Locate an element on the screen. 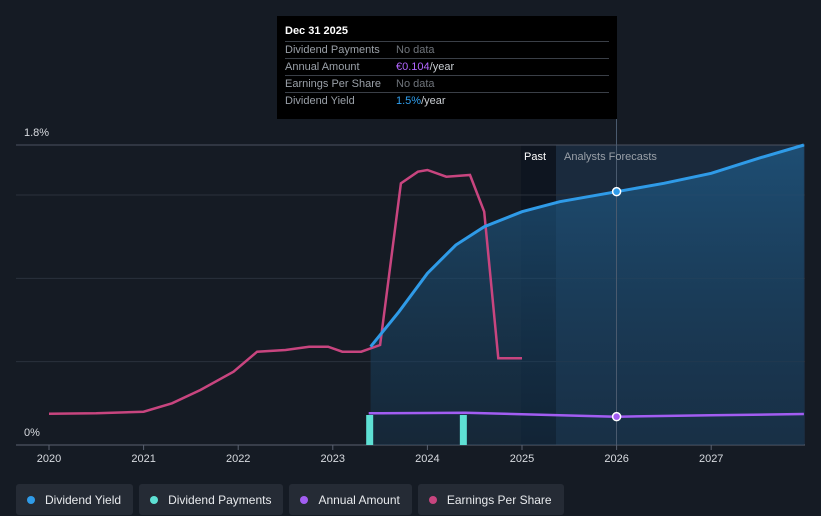  tooltip-row-annual-amount: Annual Amount €0.104/year is located at coordinates (447, 67).